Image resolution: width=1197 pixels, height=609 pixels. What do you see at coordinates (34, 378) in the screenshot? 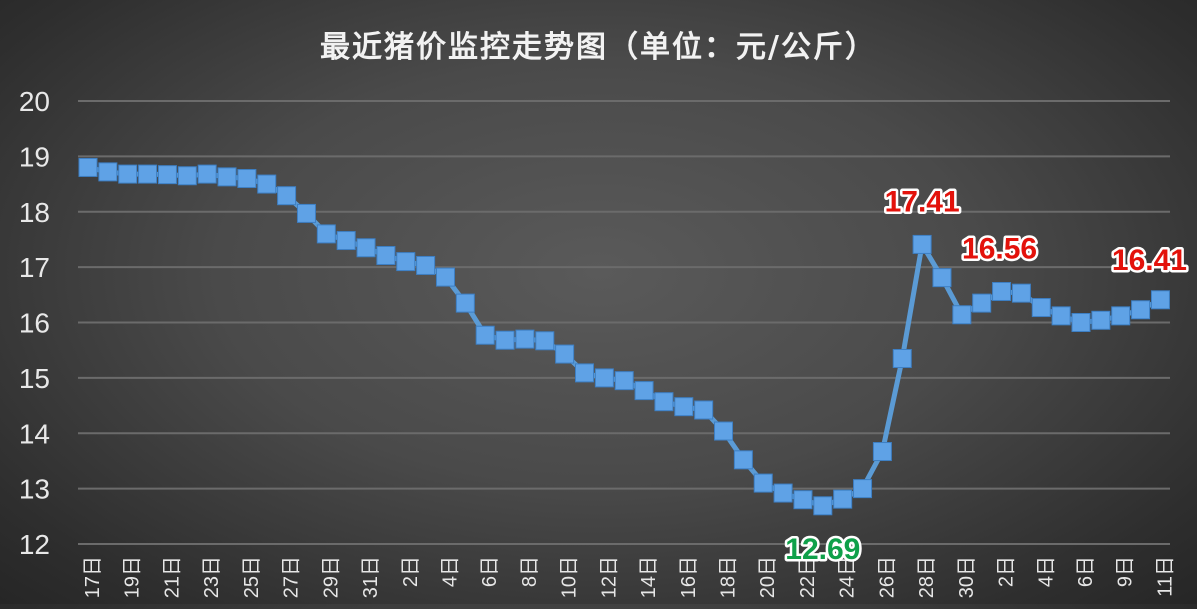
I see `y-tick-label: 15` at bounding box center [34, 378].